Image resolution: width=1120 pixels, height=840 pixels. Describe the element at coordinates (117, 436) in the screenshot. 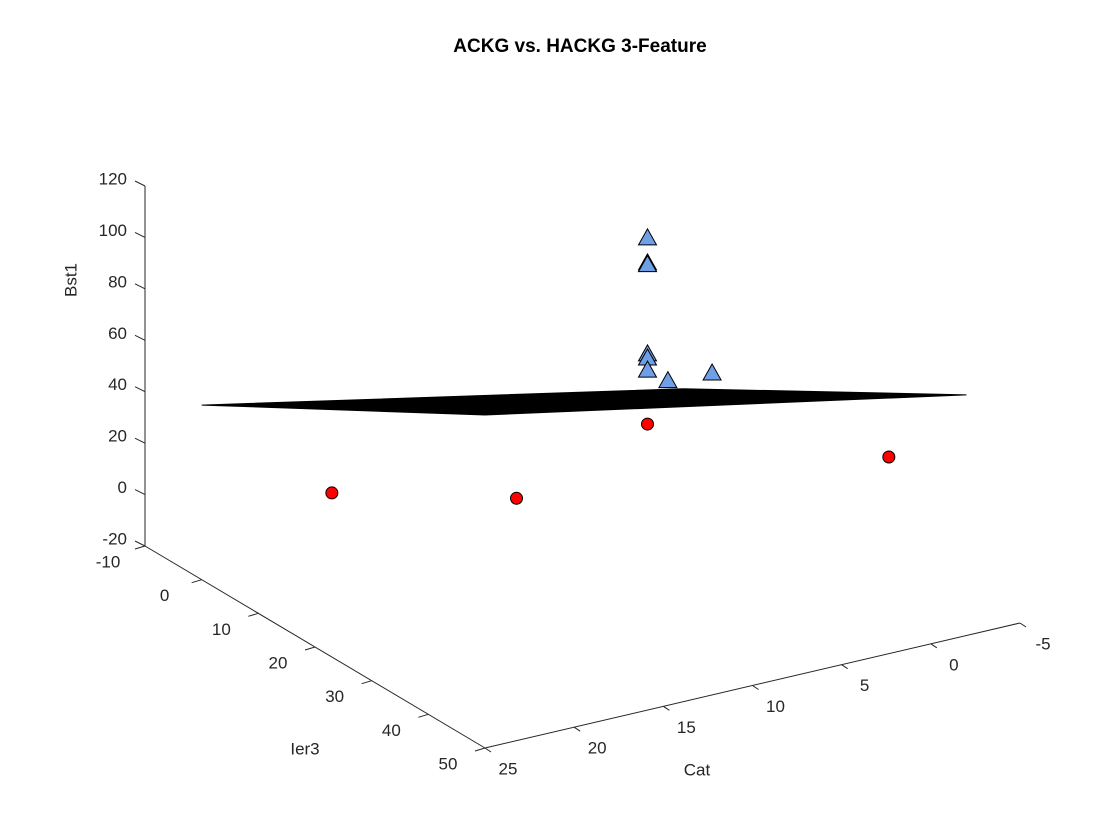

I see `z-tick-label: 20` at that location.